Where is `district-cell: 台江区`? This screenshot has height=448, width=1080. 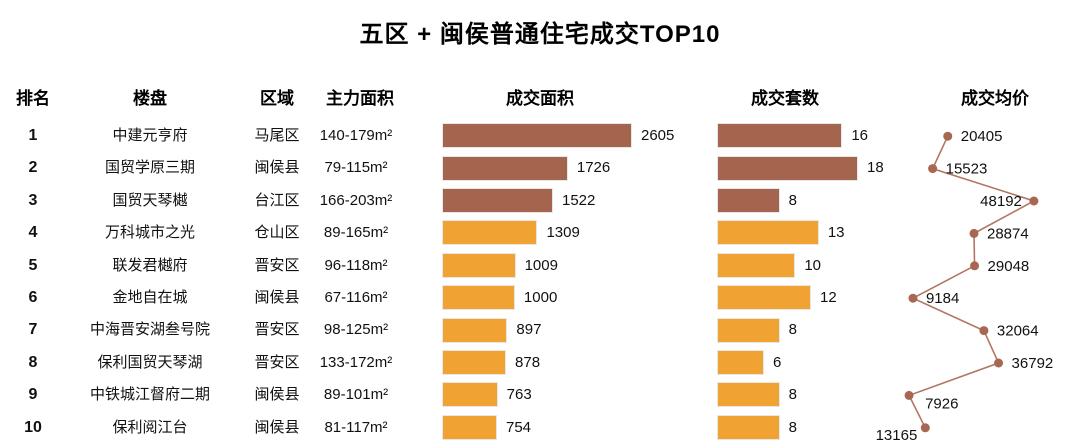 district-cell: 台江区 is located at coordinates (277, 200).